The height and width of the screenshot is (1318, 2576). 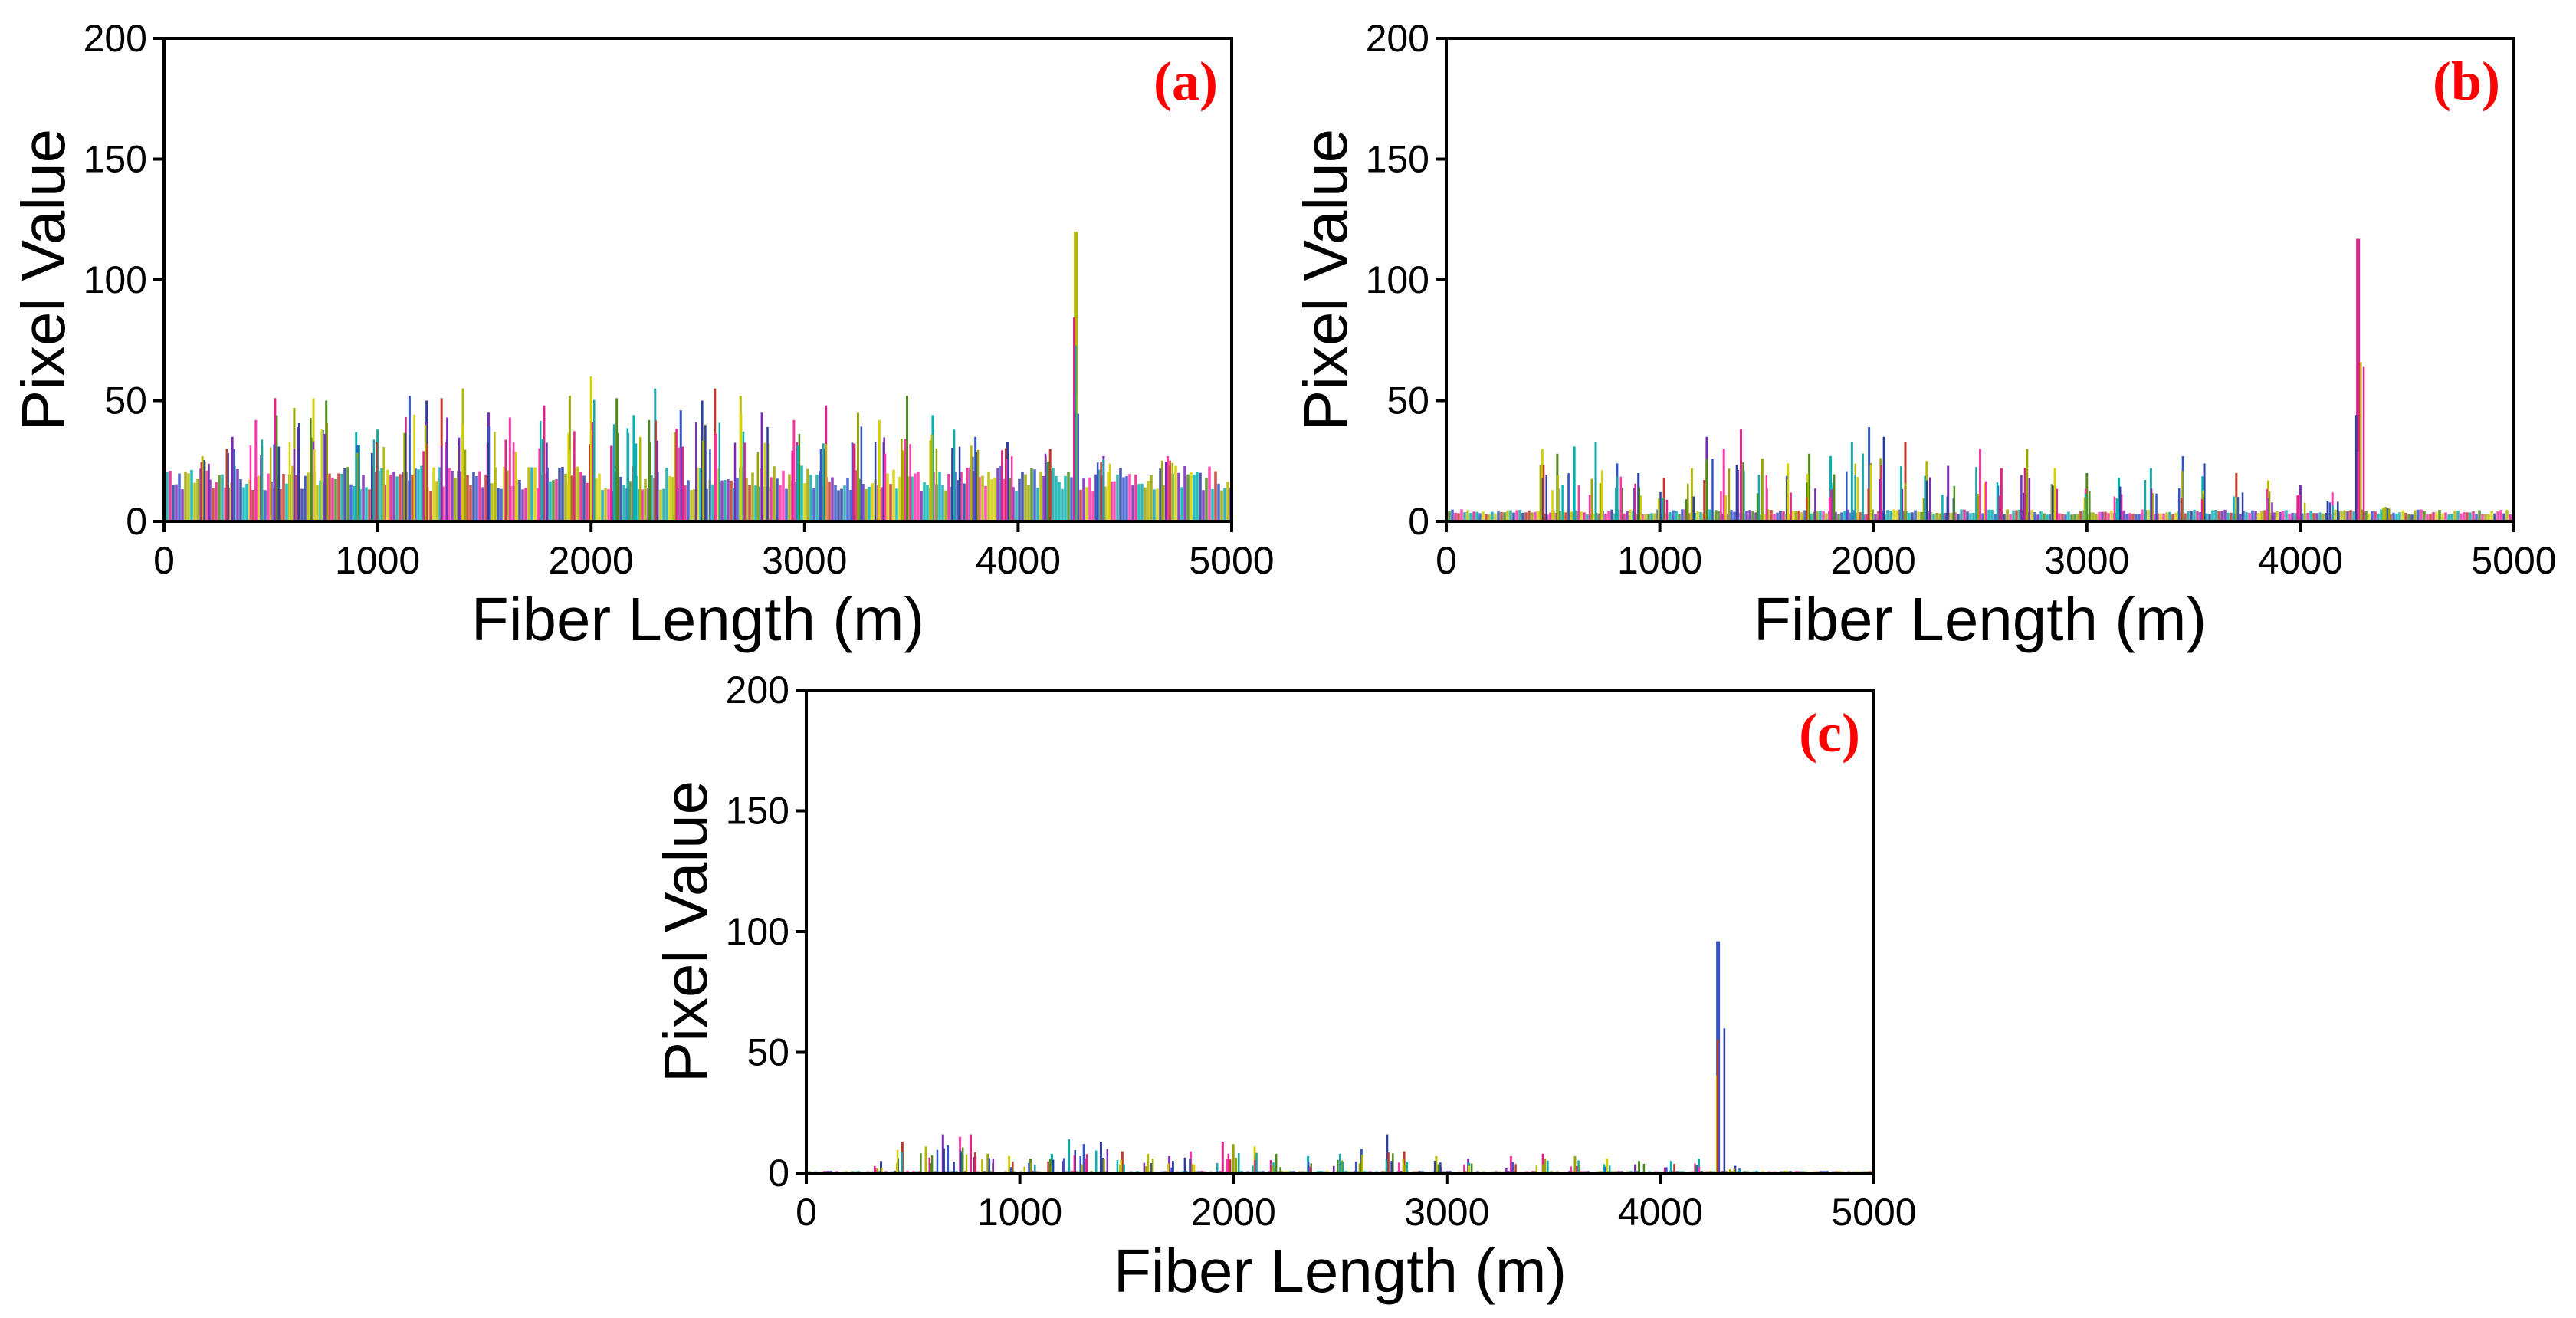 I want to click on y-tick-label-a-0: 0, so click(x=136, y=521).